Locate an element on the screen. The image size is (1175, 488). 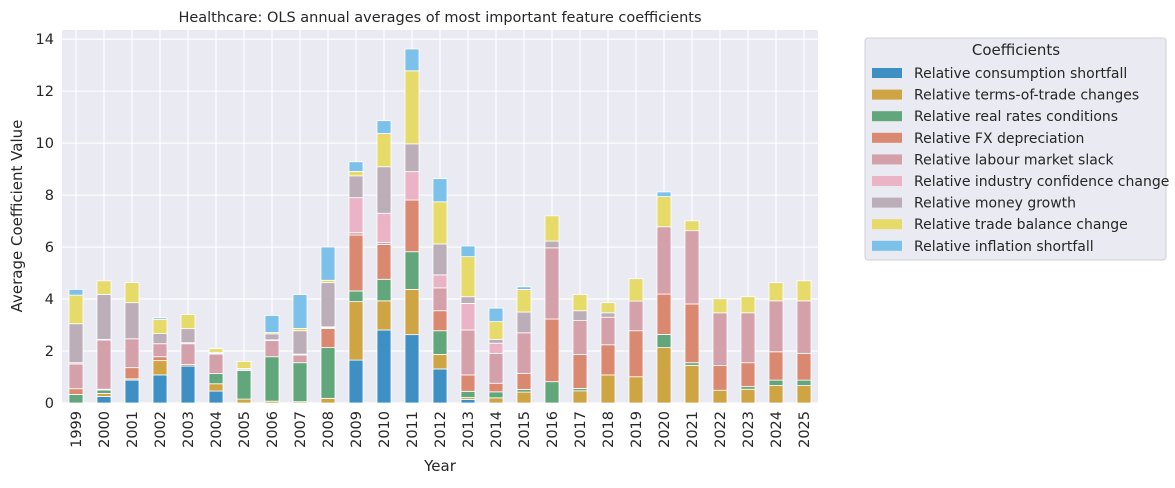
x-tick-label: 1999 is located at coordinates (77, 429).